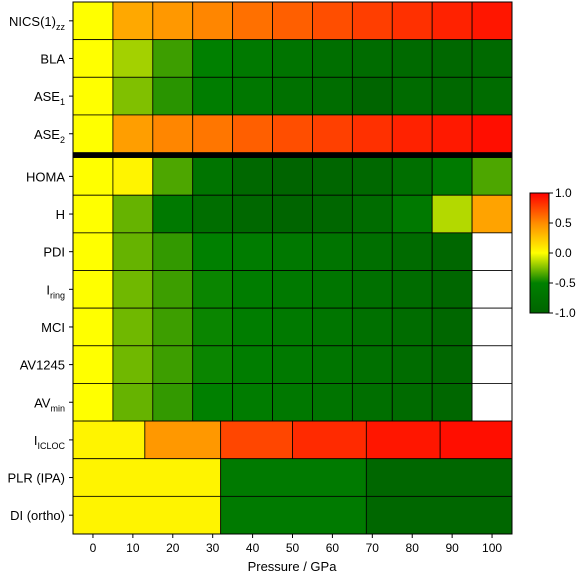 The width and height of the screenshot is (580, 574). I want to click on row-label-main: AV, so click(42, 402).